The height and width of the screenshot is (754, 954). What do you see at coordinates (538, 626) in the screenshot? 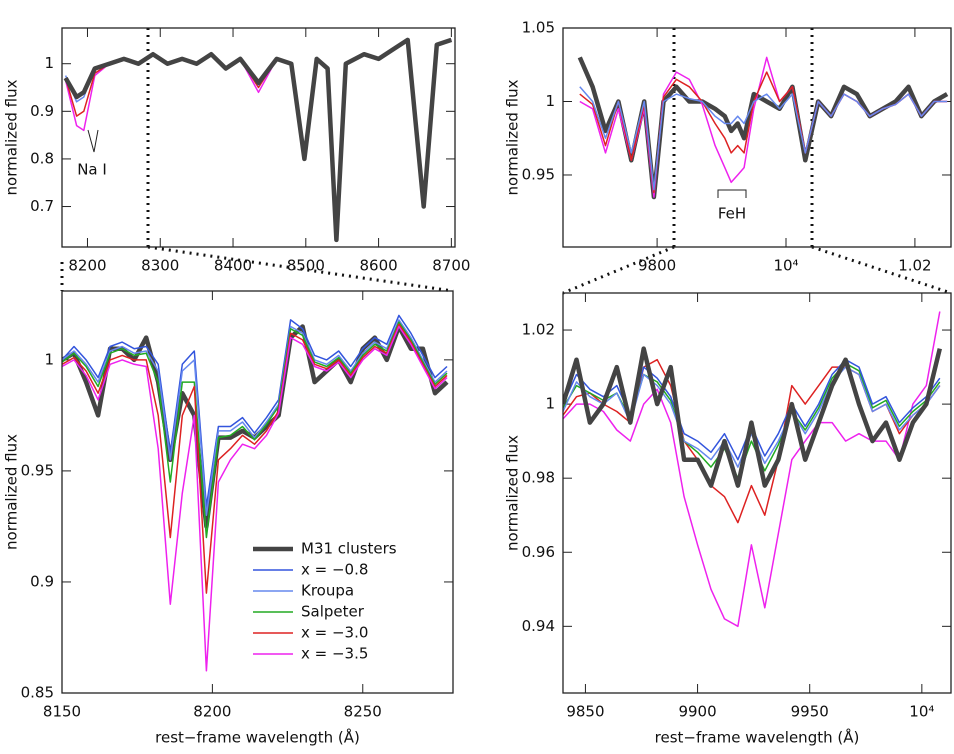
I see `y-tick-label: 0.94` at bounding box center [538, 626].